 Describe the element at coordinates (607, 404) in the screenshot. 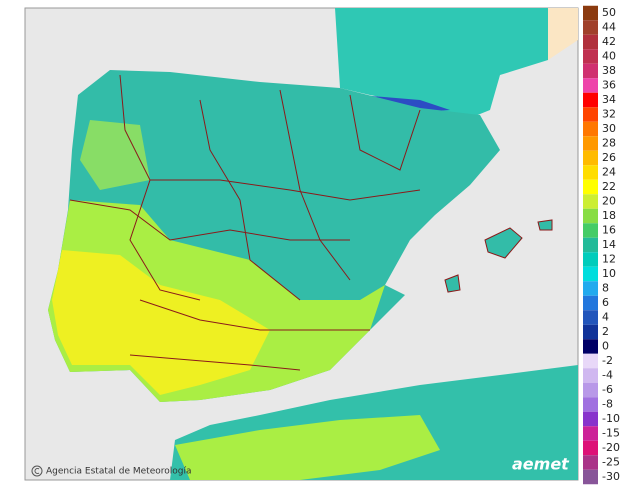

I see `legend-label: -8` at that location.